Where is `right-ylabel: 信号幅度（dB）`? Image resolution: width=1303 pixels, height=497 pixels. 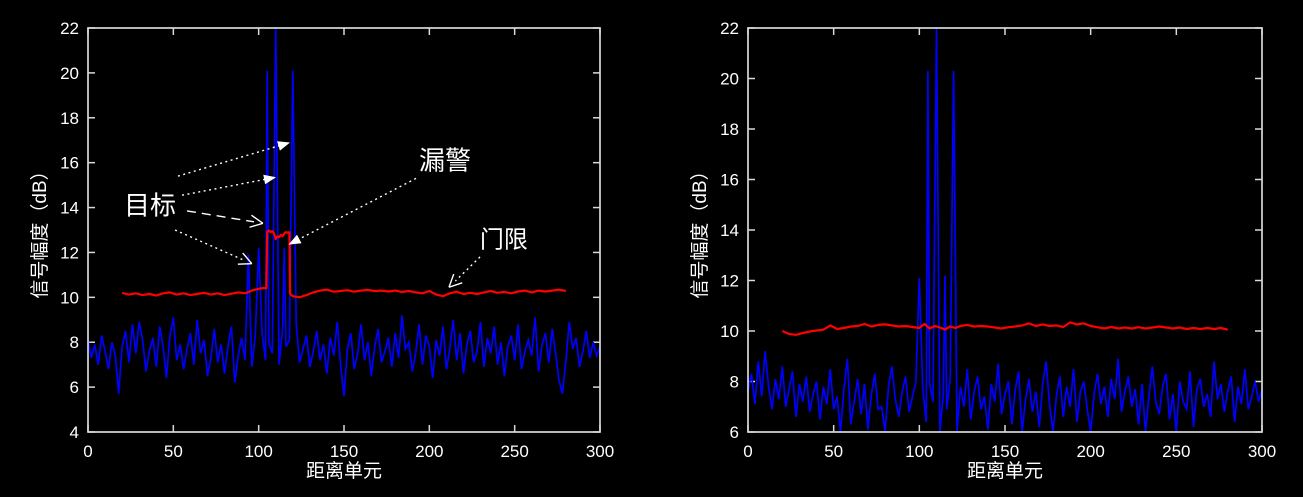
right-ylabel: 信号幅度（dB） is located at coordinates (700, 229).